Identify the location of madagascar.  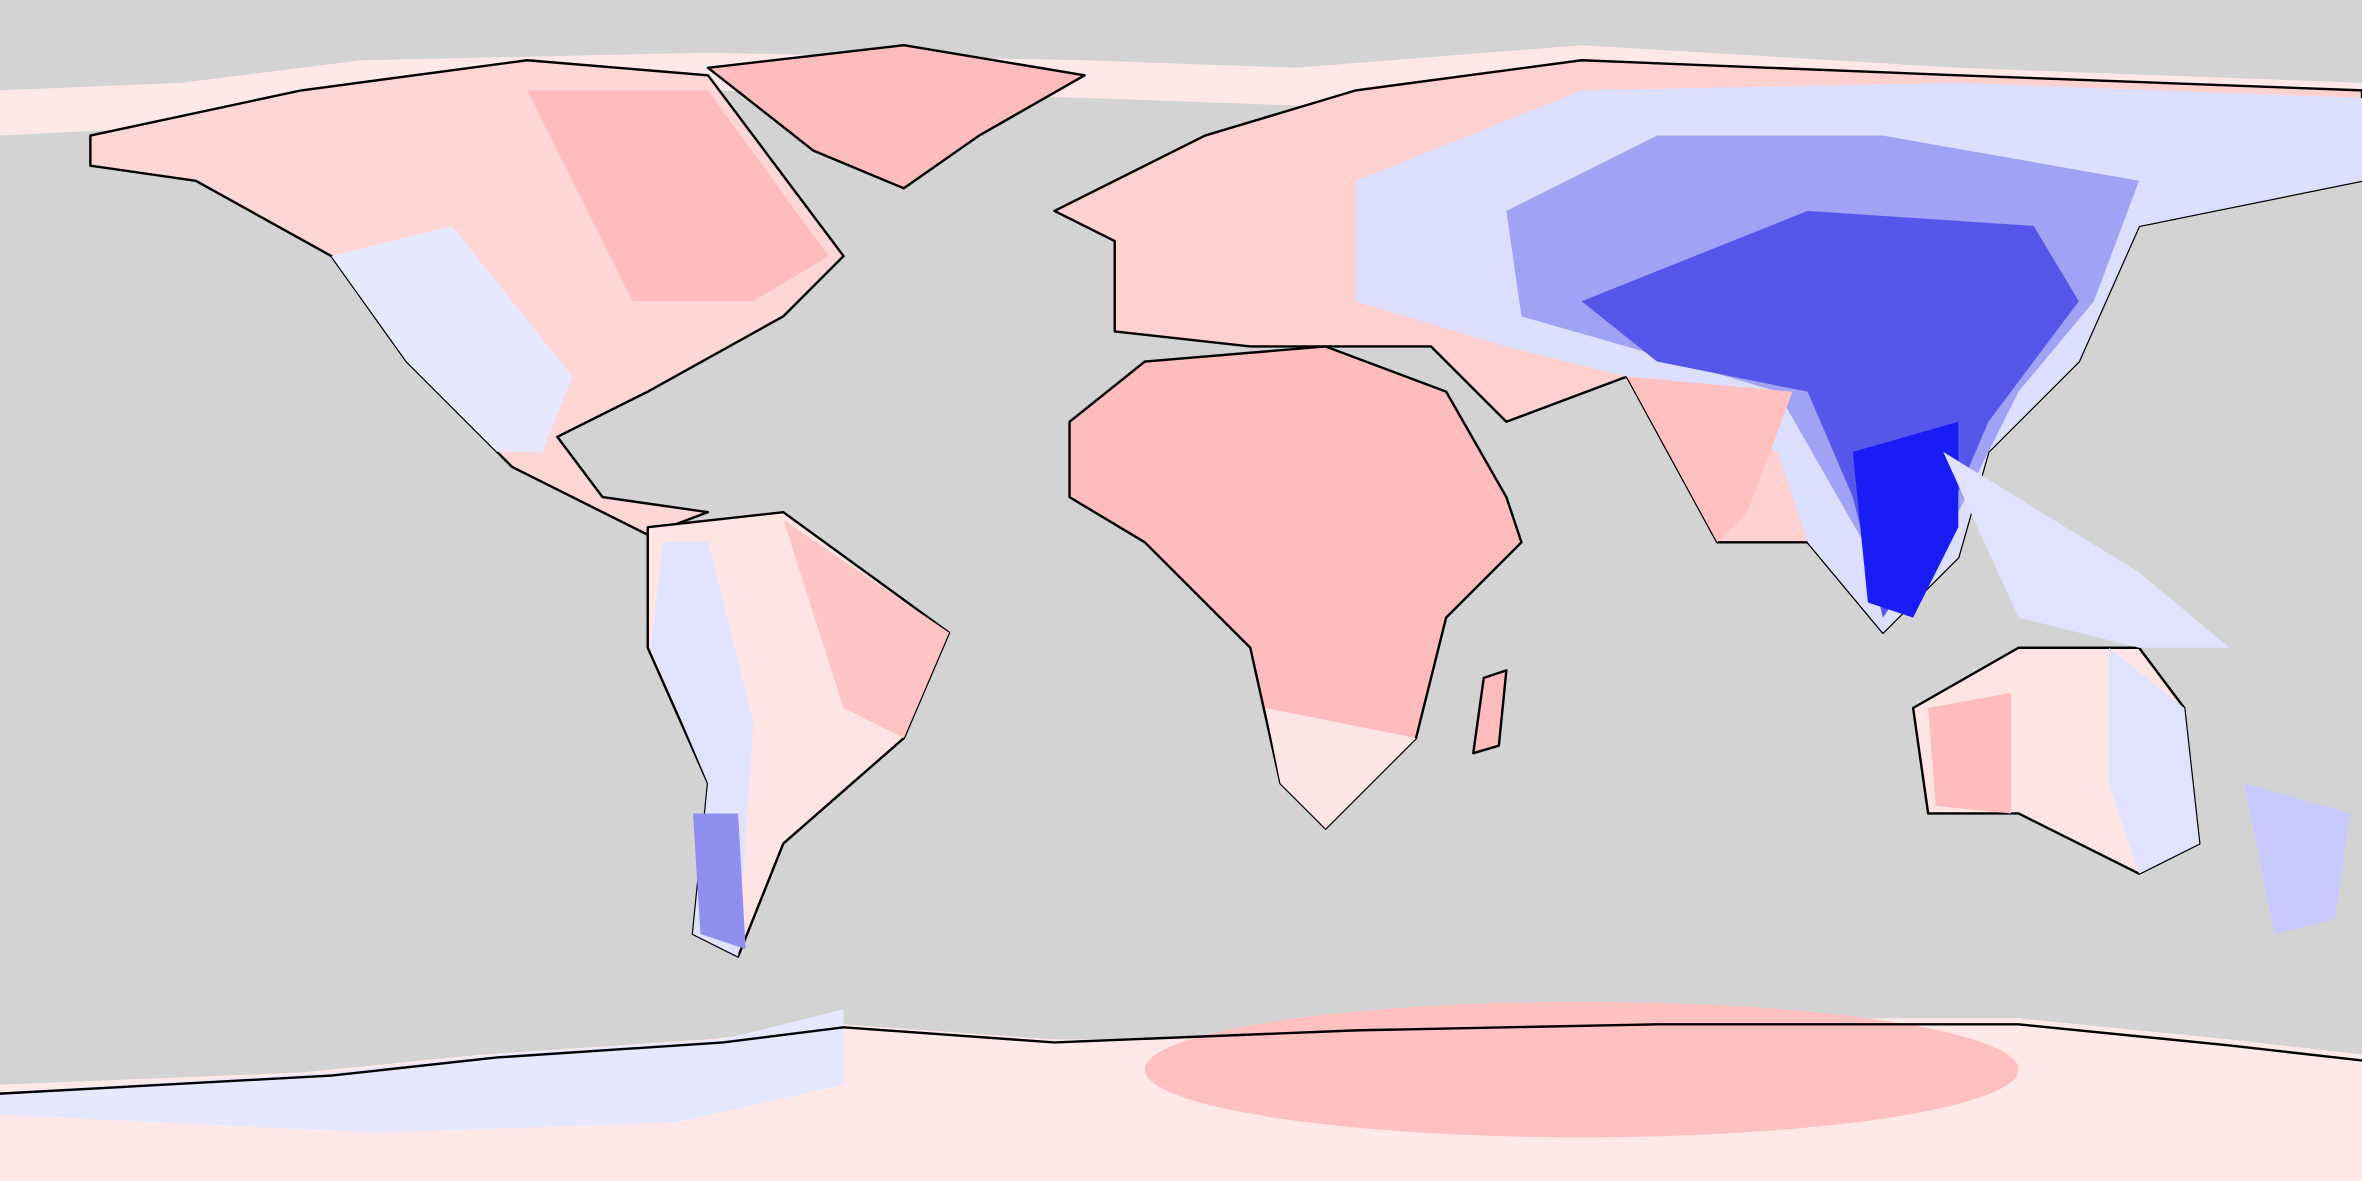
(1490, 712).